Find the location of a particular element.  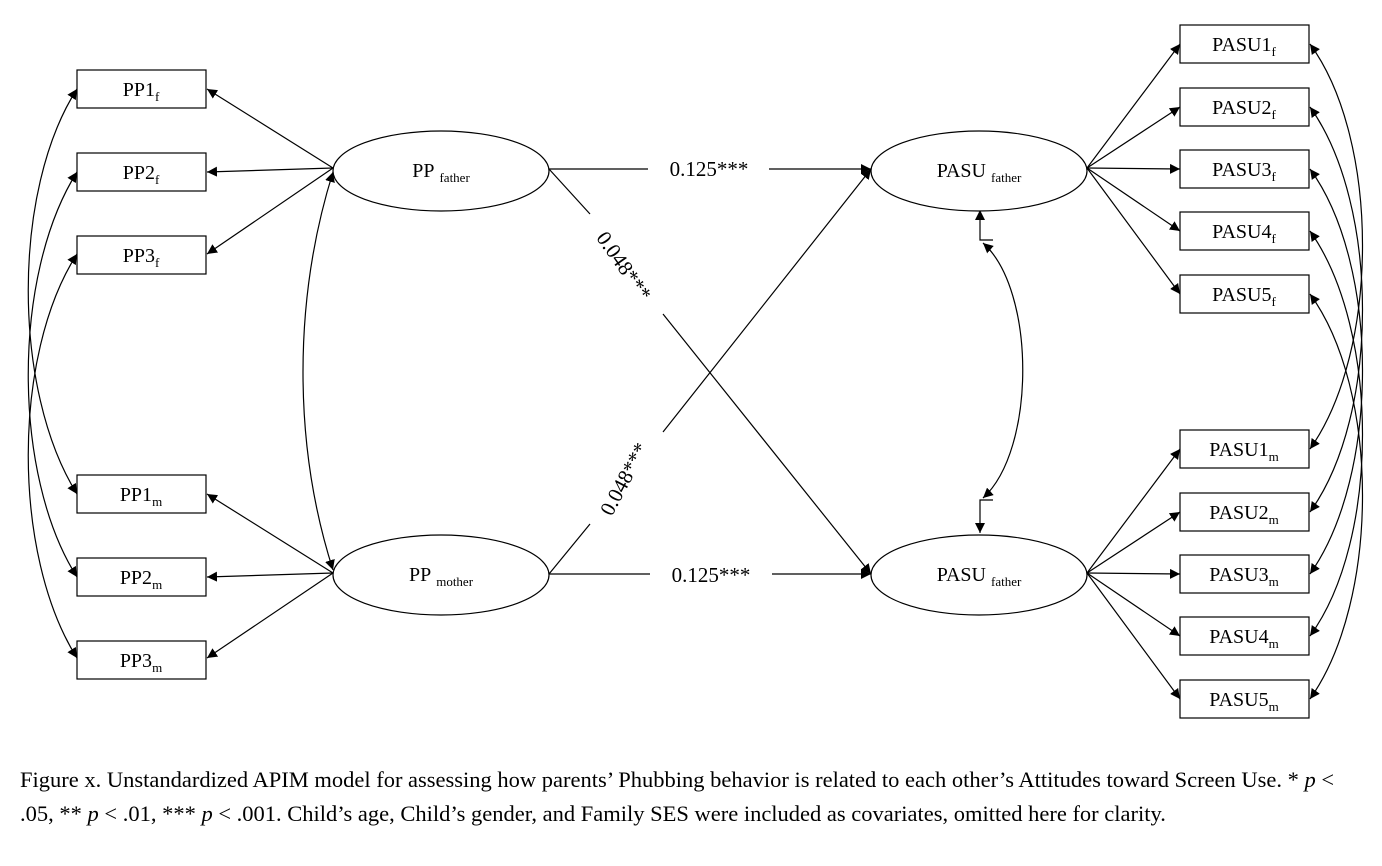

covariance-pp-father-mother is located at coordinates (318, 371).